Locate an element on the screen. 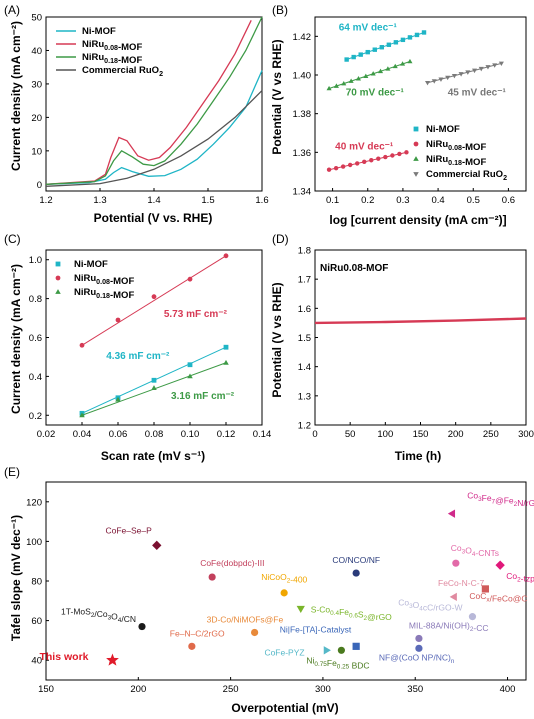  panel-b-ylabel: Potential (V vs RHE) is located at coordinates (277, 96).